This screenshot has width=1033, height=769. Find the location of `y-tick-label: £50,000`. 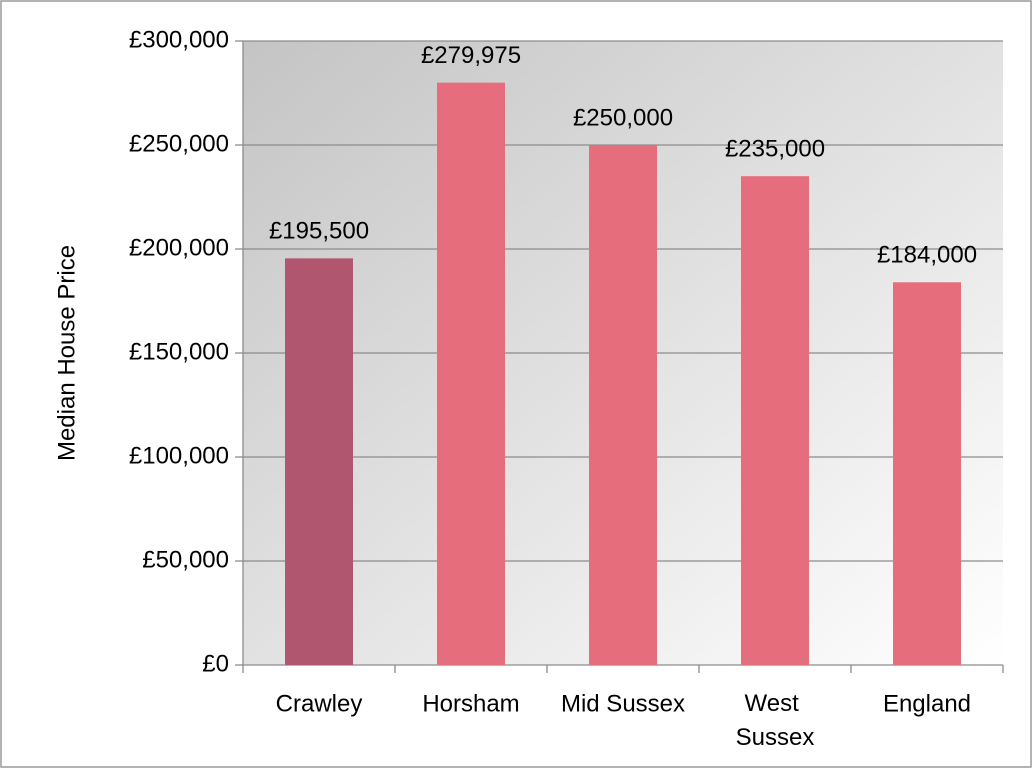

y-tick-label: £50,000 is located at coordinates (185, 559).